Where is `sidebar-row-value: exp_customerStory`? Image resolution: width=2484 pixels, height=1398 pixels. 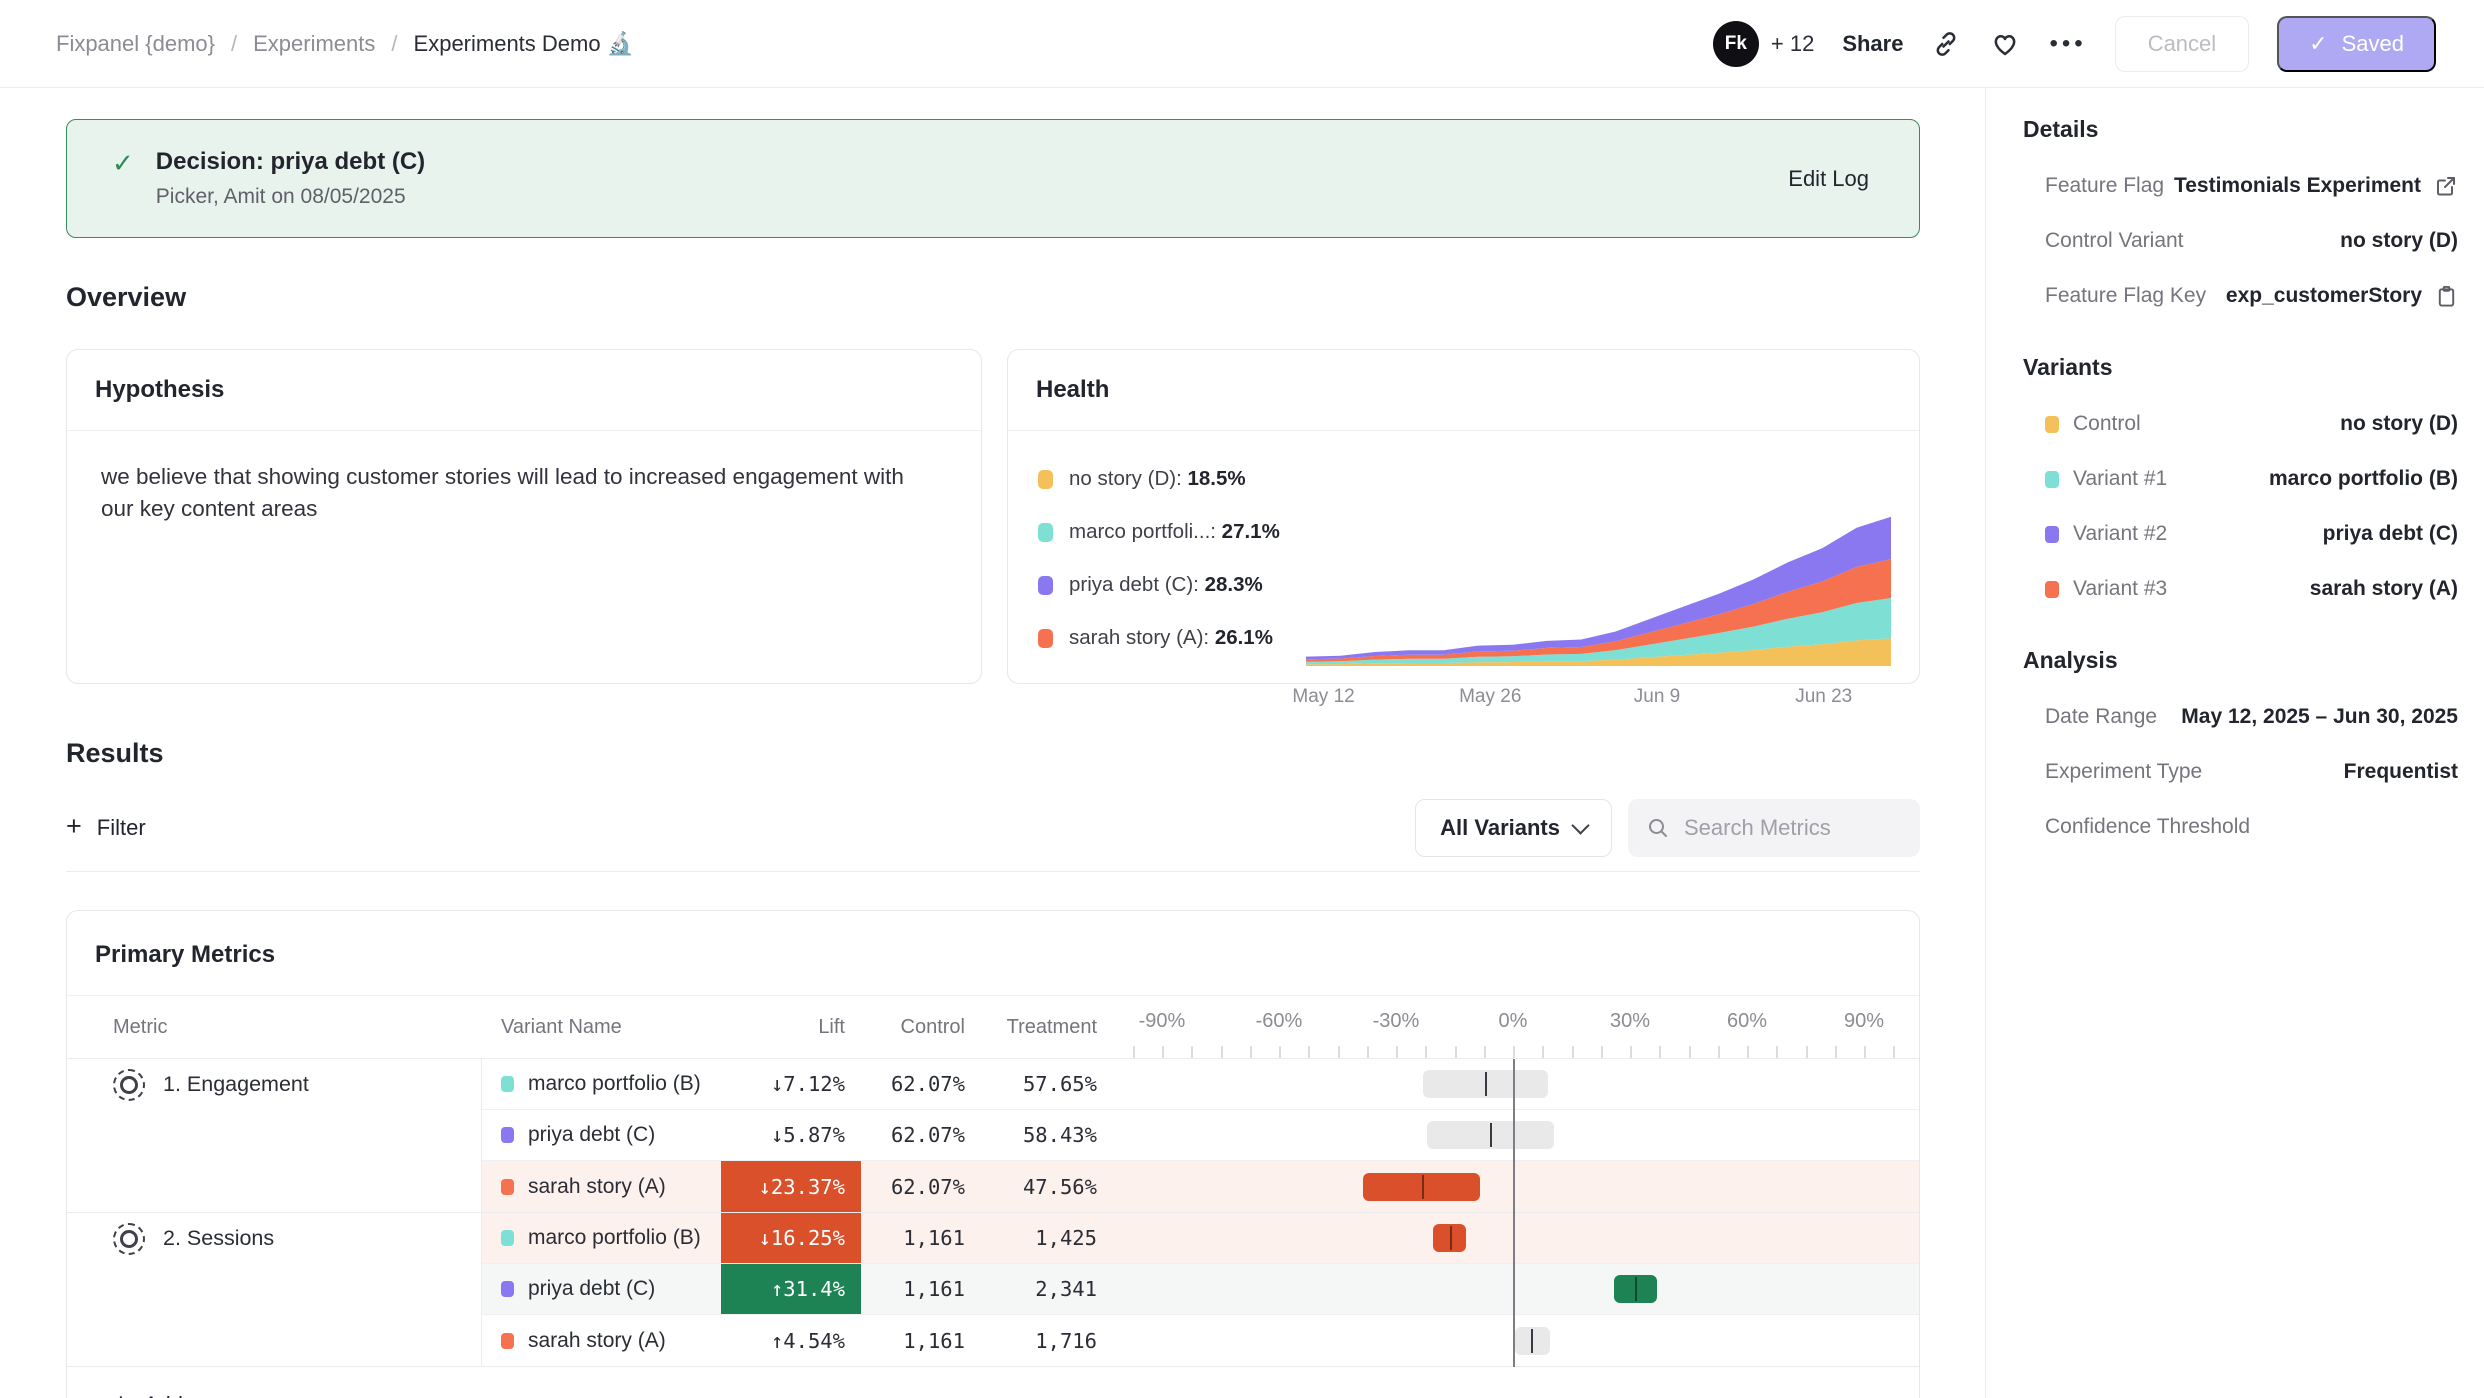
sidebar-row-value: exp_customerStory is located at coordinates (2342, 296).